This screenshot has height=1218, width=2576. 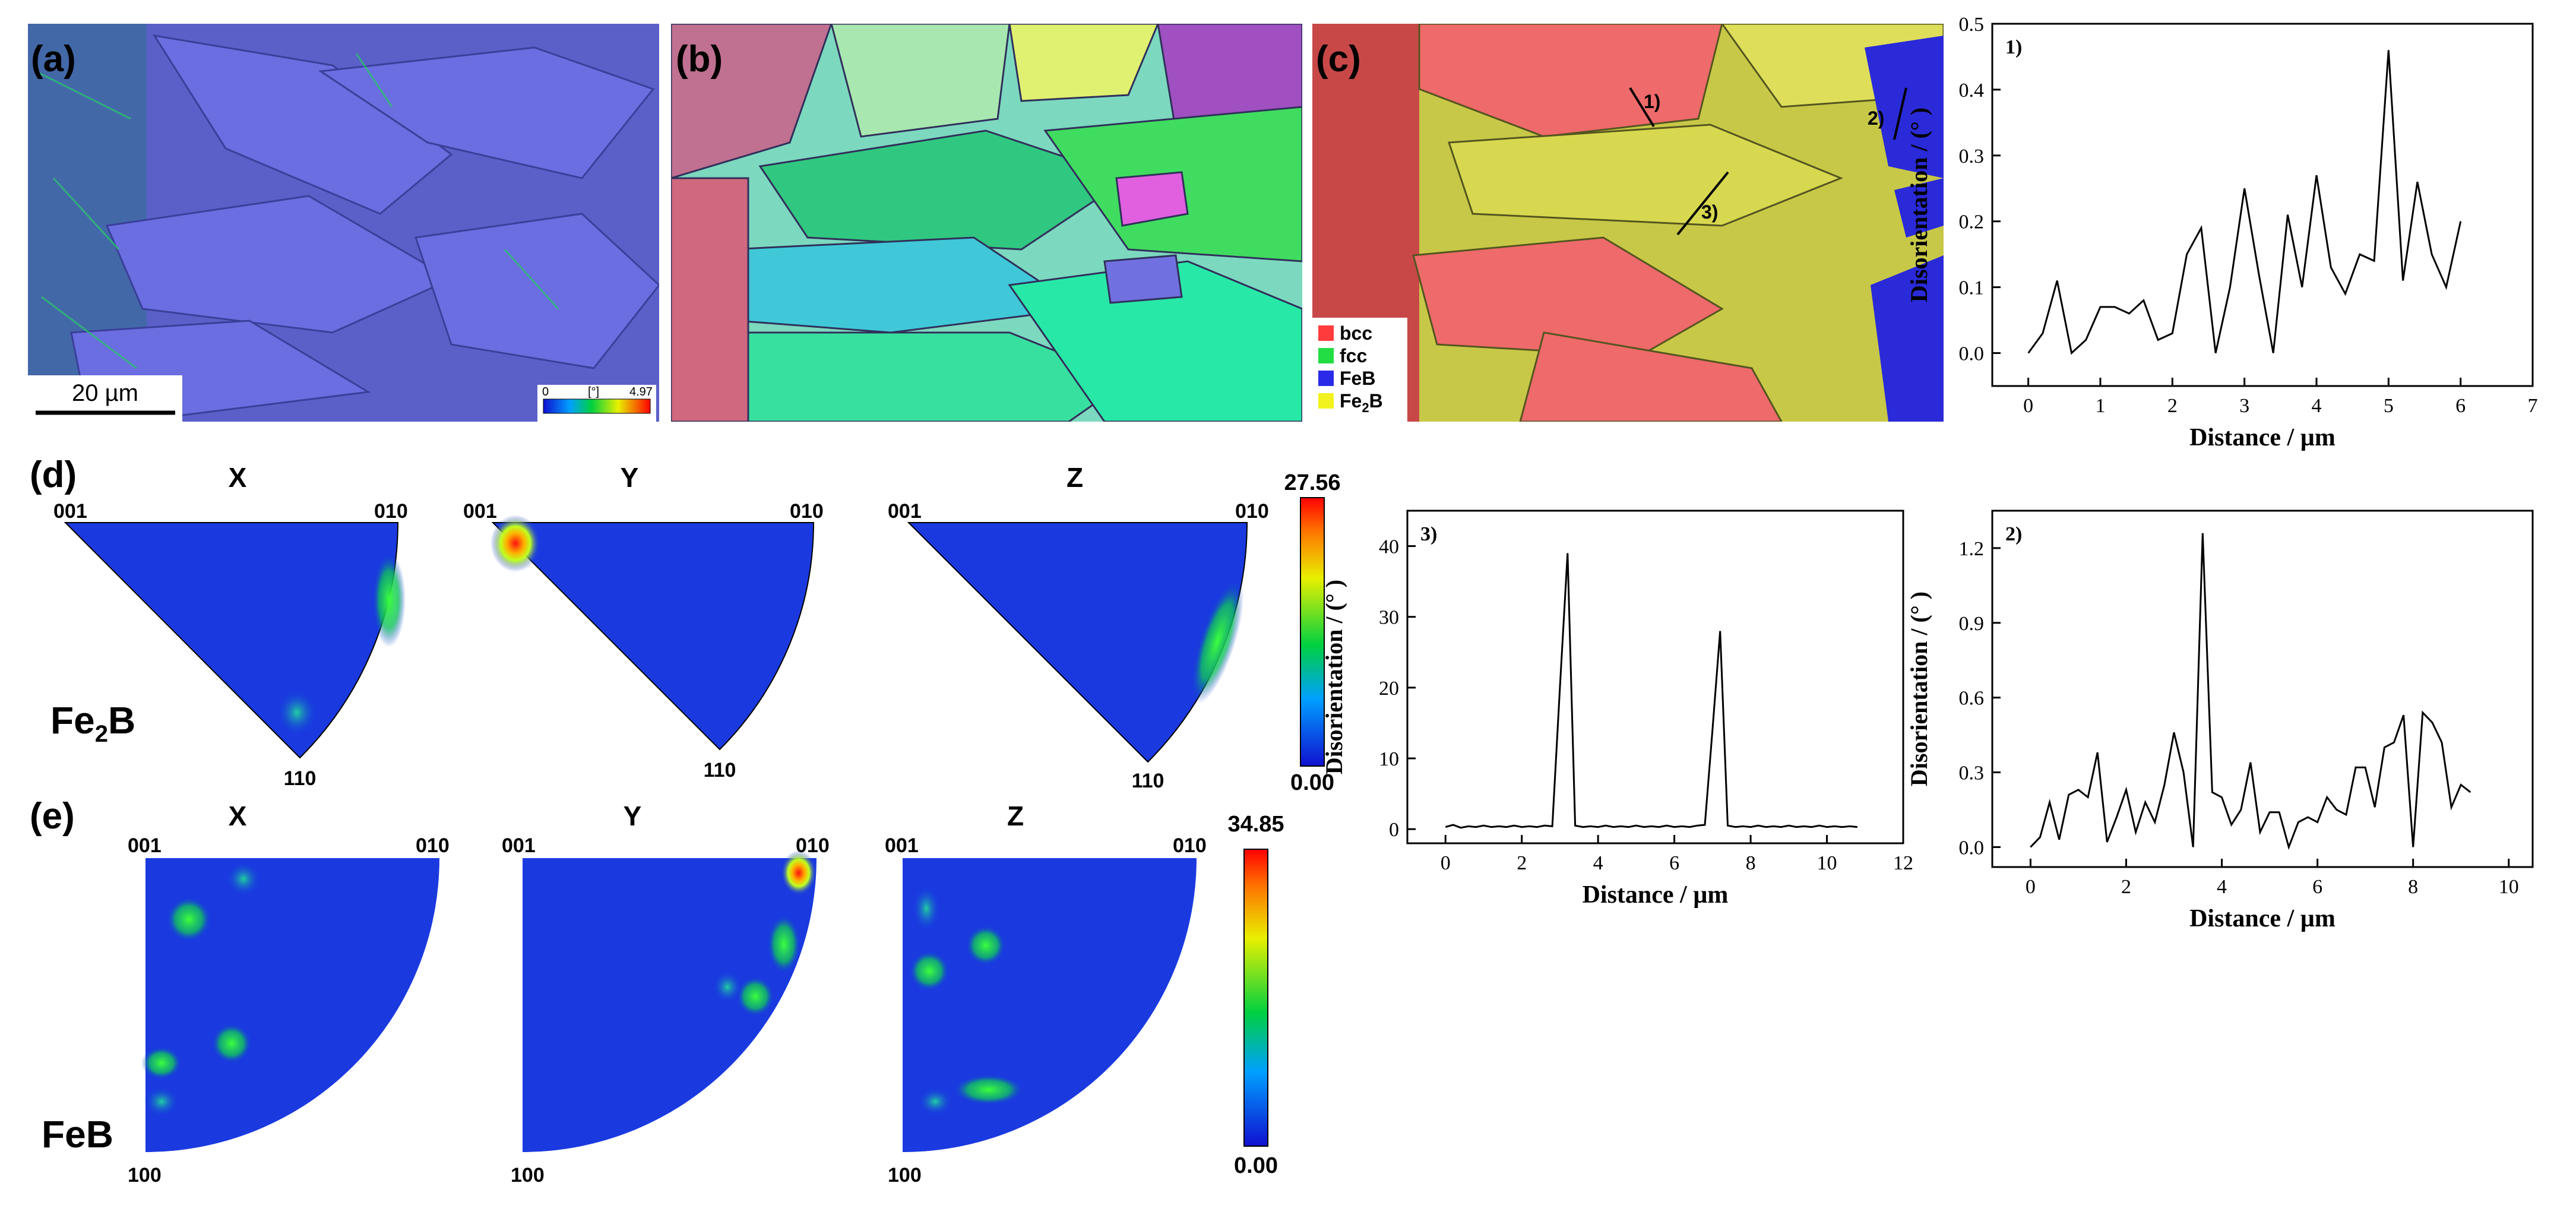 What do you see at coordinates (92, 723) in the screenshot?
I see `phase-label-fe2b: Fe2B` at bounding box center [92, 723].